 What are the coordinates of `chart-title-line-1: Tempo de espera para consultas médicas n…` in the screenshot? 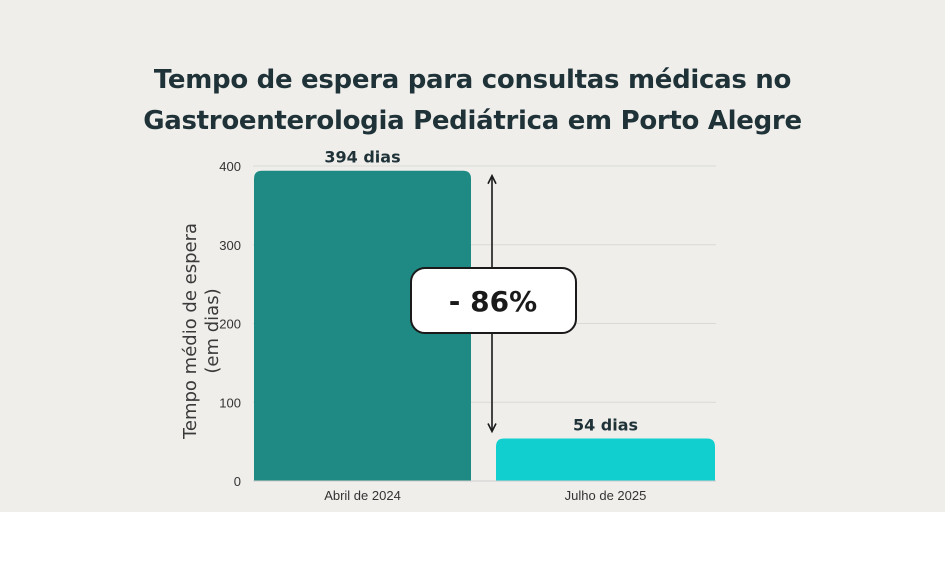 It's located at (472, 80).